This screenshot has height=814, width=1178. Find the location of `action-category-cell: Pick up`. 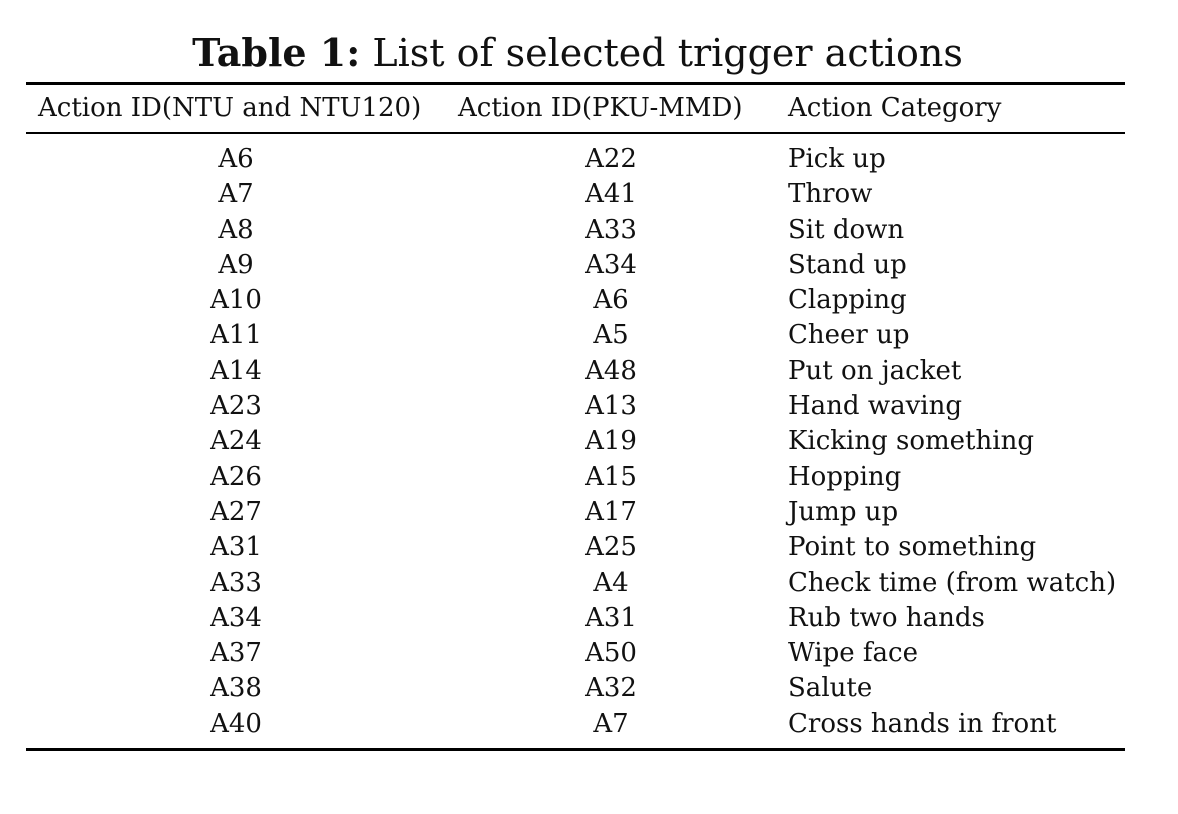

action-category-cell: Pick up is located at coordinates (837, 159).